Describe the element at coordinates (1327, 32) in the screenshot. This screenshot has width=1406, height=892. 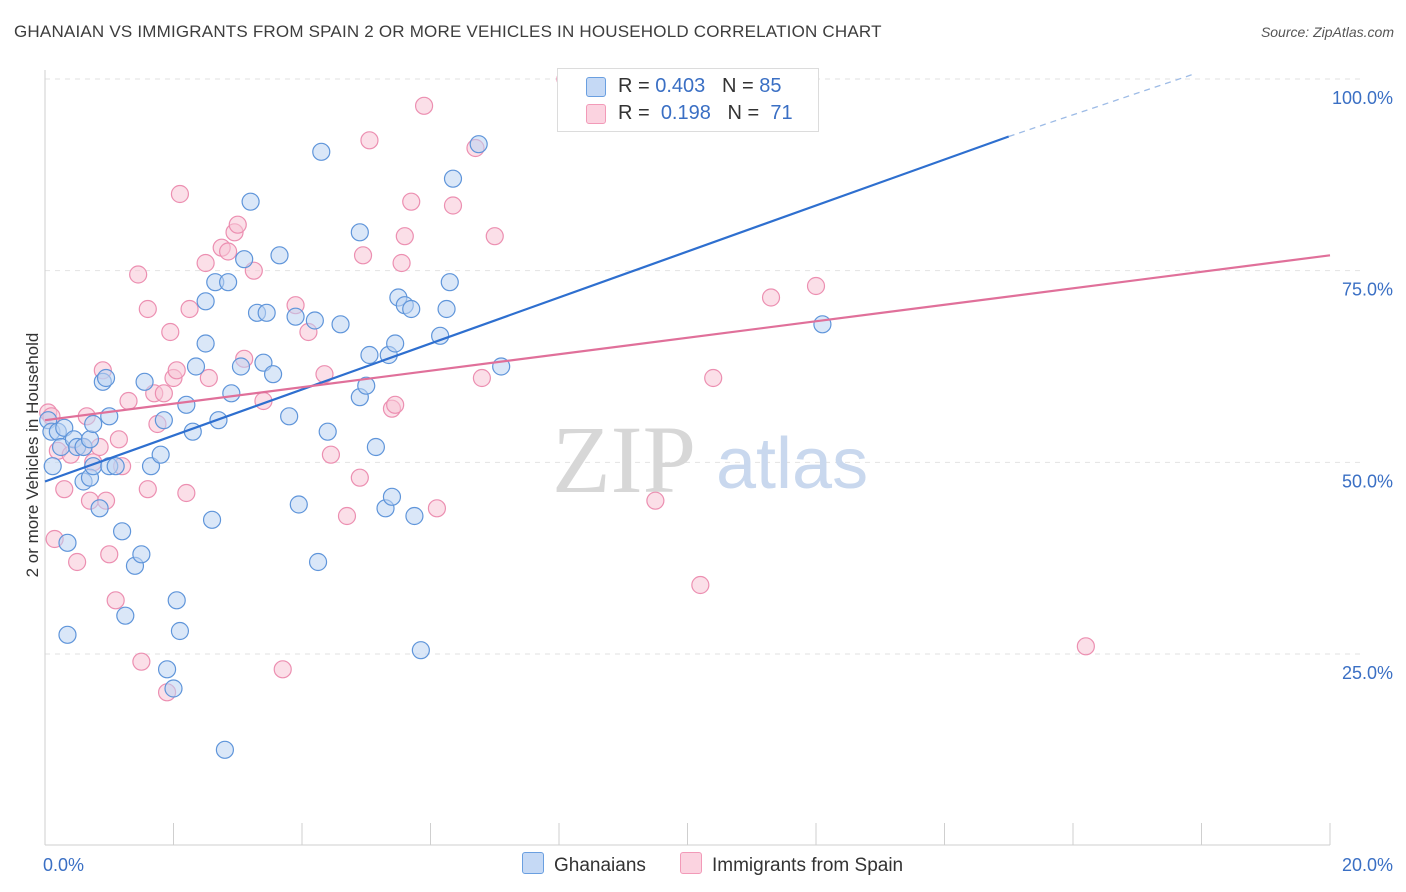
I see `source-label: Source: ZipAtlas.com` at that location.